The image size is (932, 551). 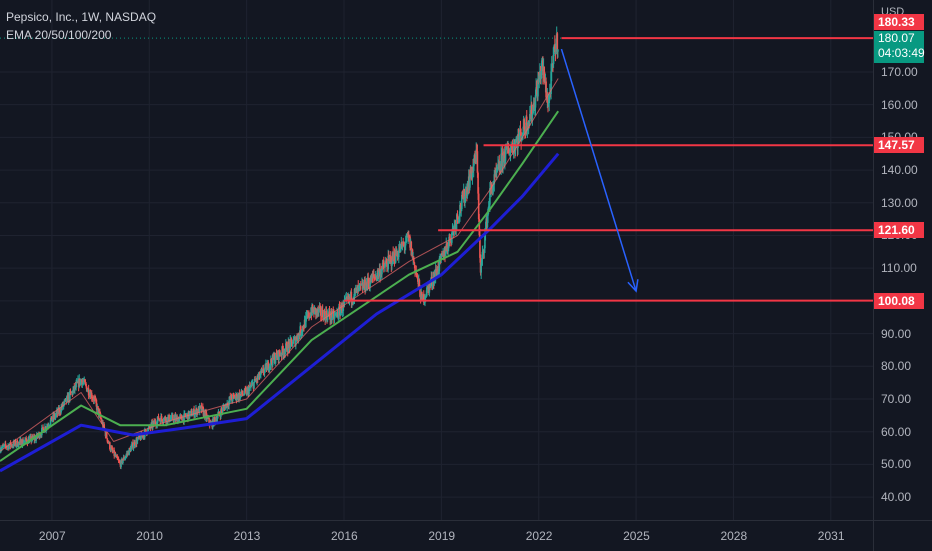 What do you see at coordinates (899, 104) in the screenshot?
I see `y-tick-label: 160.00` at bounding box center [899, 104].